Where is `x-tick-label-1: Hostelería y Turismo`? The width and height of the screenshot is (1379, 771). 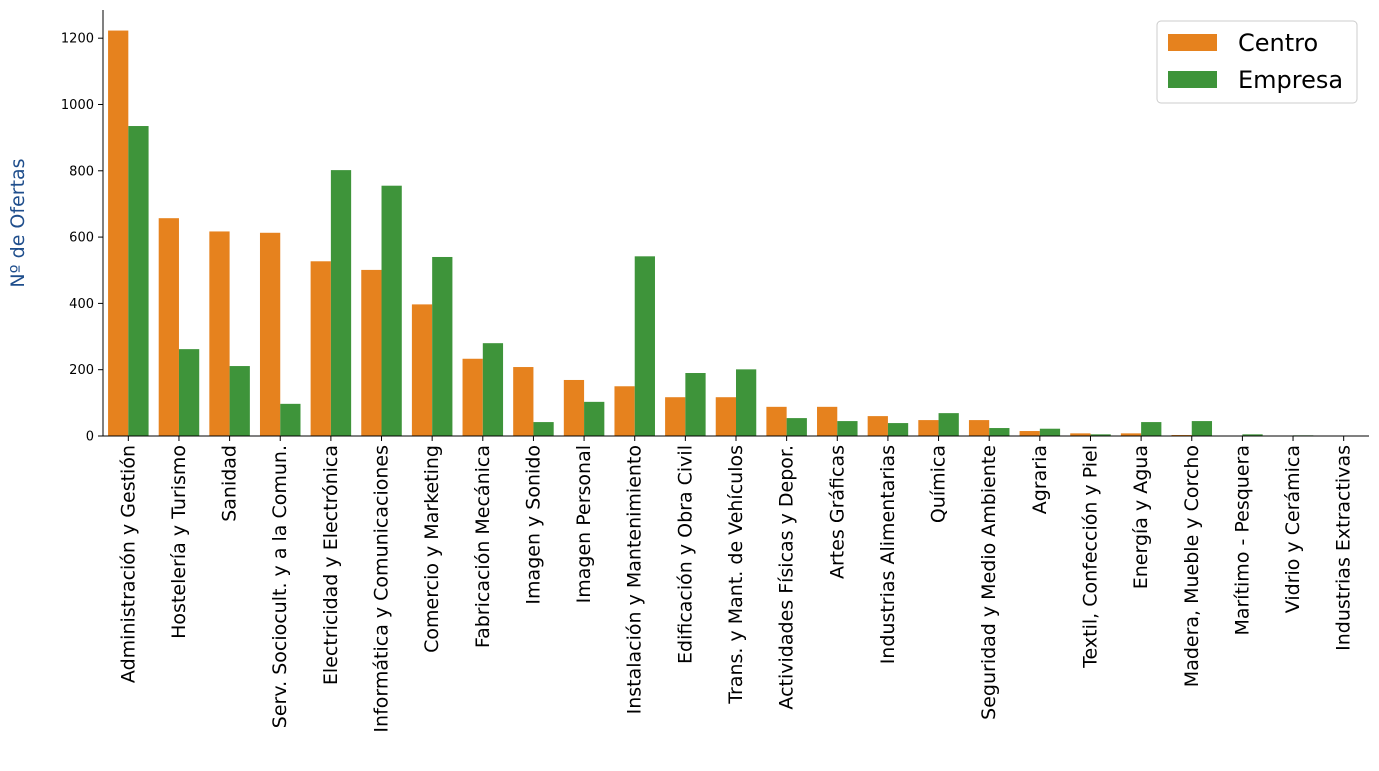 x-tick-label-1: Hostelería y Turismo is located at coordinates (179, 542).